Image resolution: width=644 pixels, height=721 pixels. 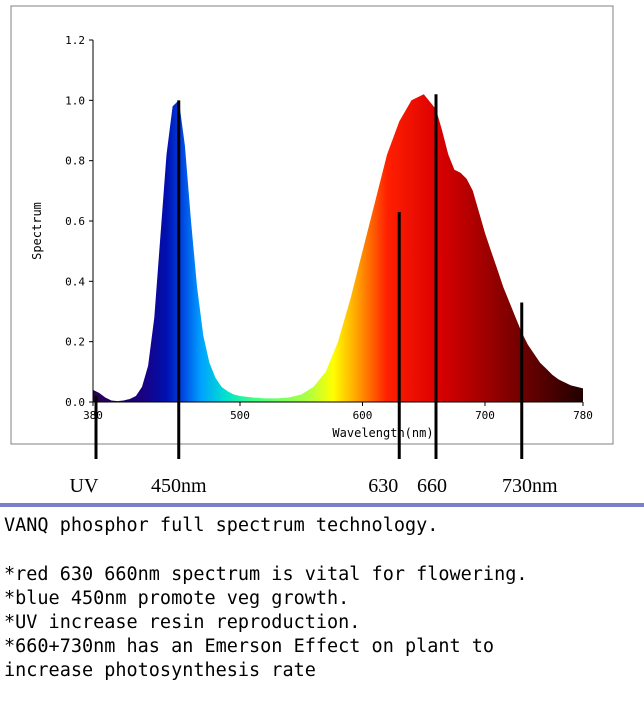 I want to click on x-tick-label: 780, so click(x=583, y=415).